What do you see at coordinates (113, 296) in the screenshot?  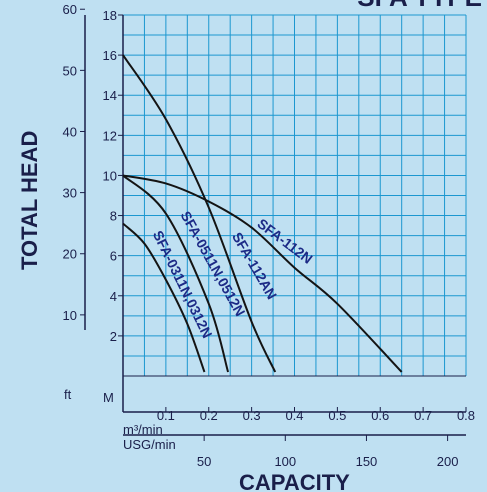 I see `y-tick-label: 4` at bounding box center [113, 296].